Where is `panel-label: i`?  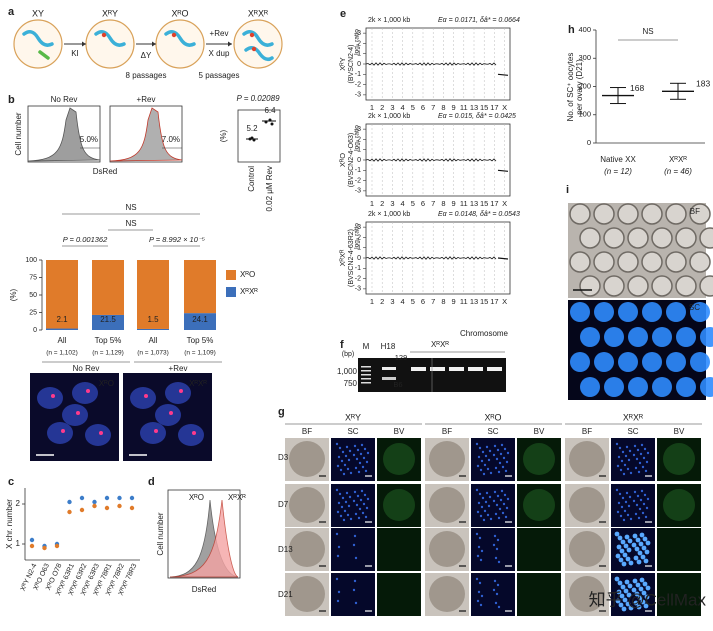 panel-label: i is located at coordinates (567, 190).